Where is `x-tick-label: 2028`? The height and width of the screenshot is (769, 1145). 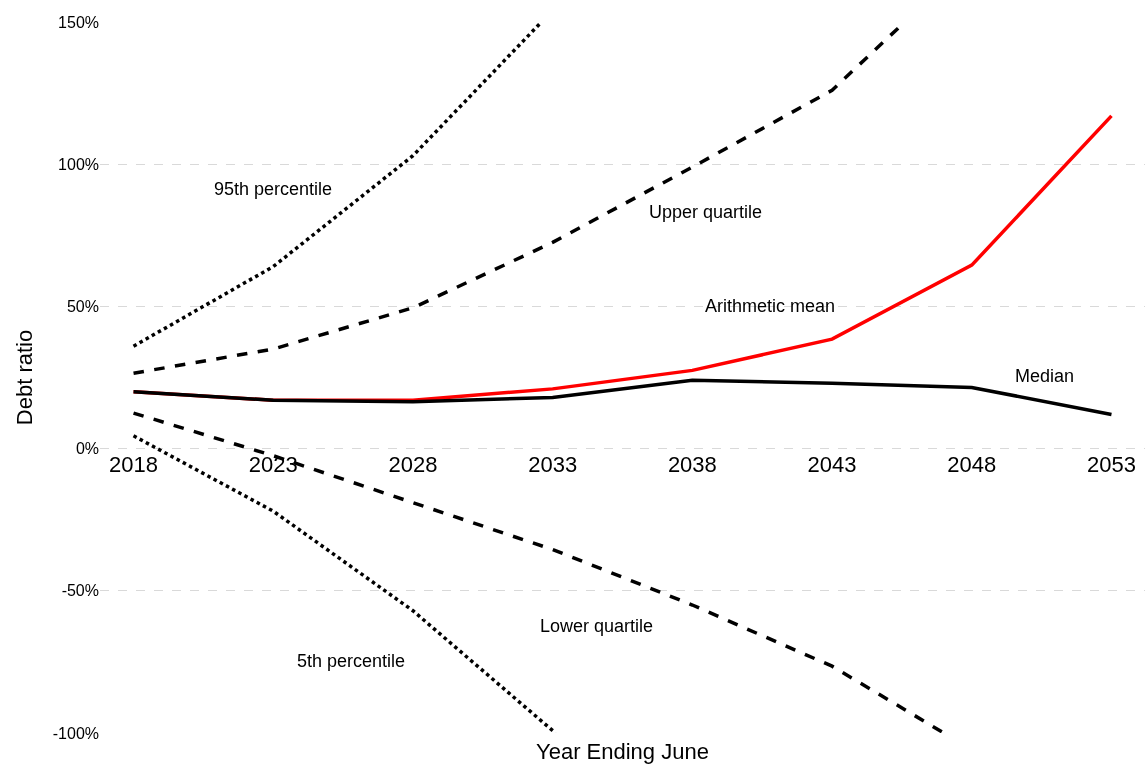
x-tick-label: 2028 is located at coordinates (413, 464).